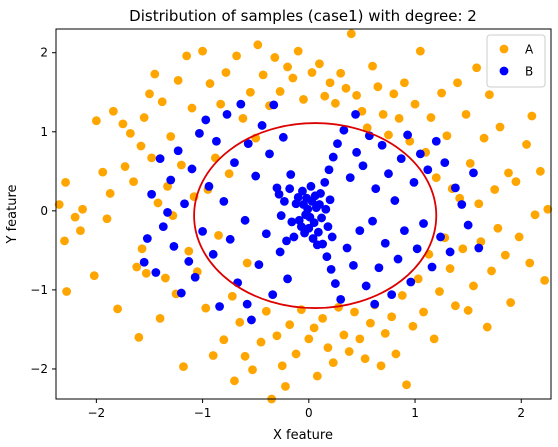 This screenshot has width=558, height=447. What do you see at coordinates (504, 71) in the screenshot?
I see `legend-marker-B` at bounding box center [504, 71].